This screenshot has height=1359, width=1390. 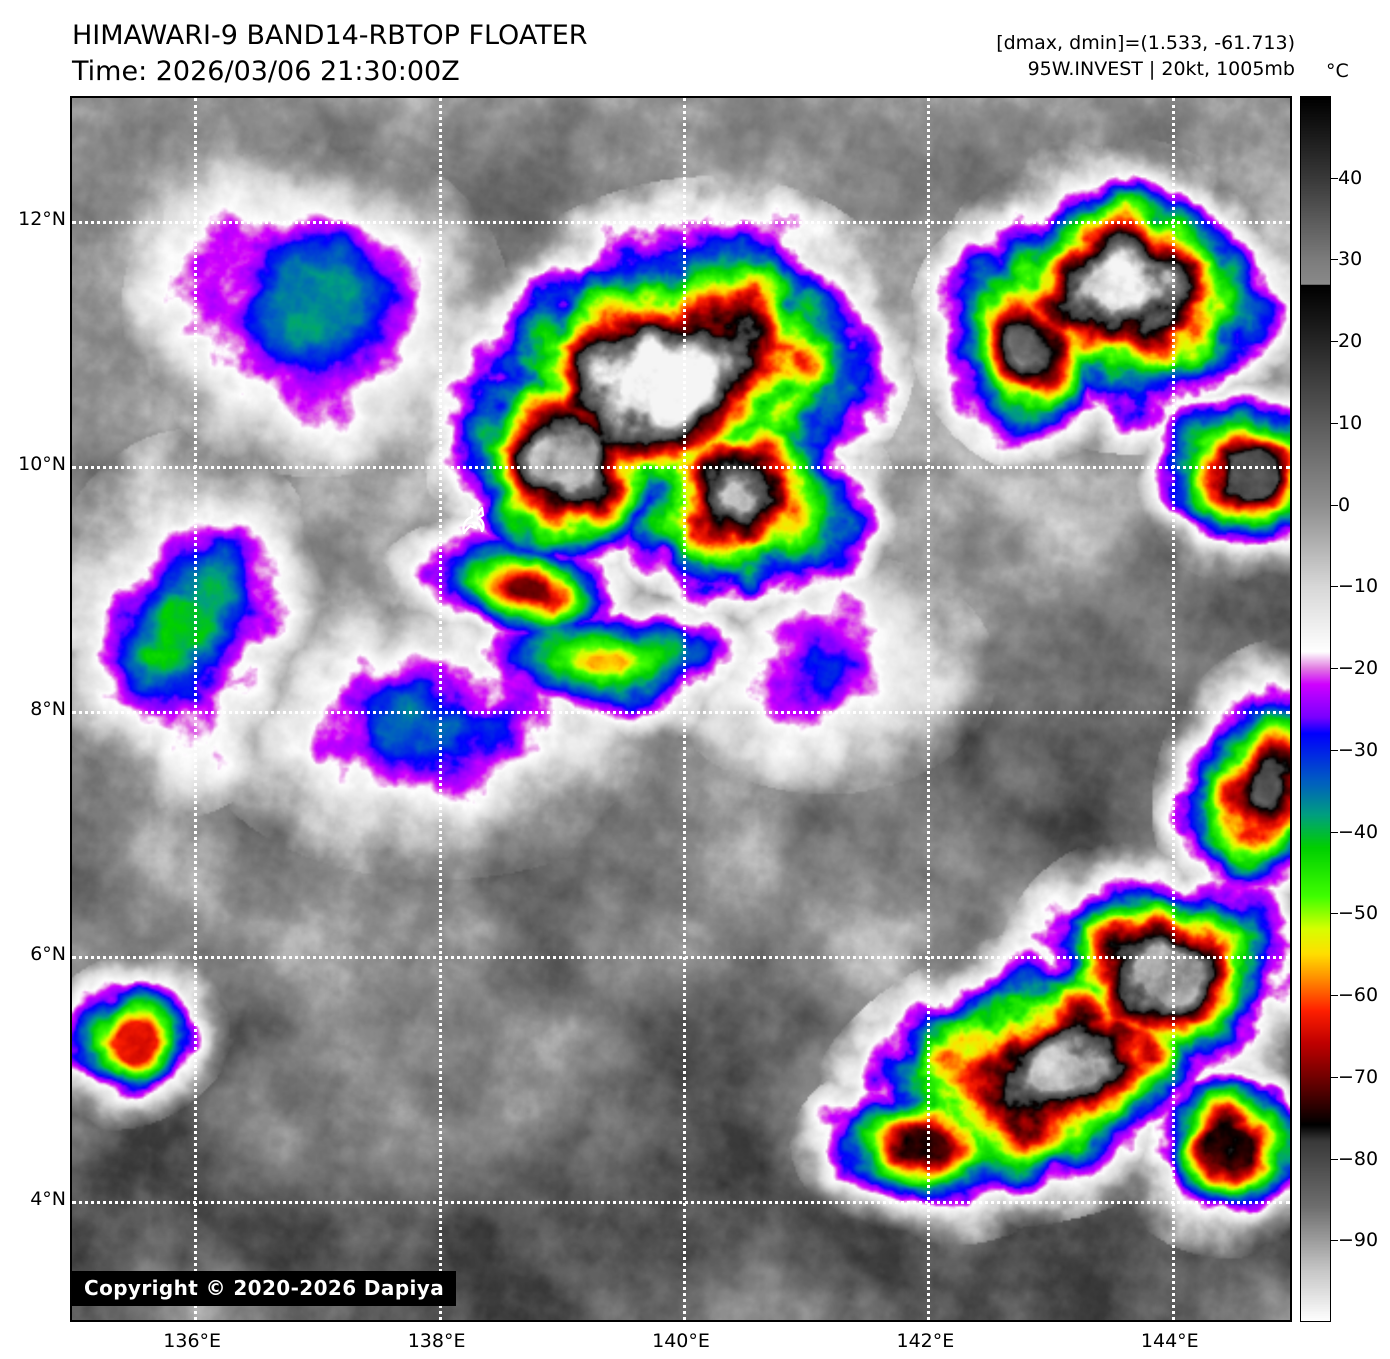 I want to click on title-text: HIMAWARI-9 BAND14-RBTOP FLOATER, so click(x=330, y=35).